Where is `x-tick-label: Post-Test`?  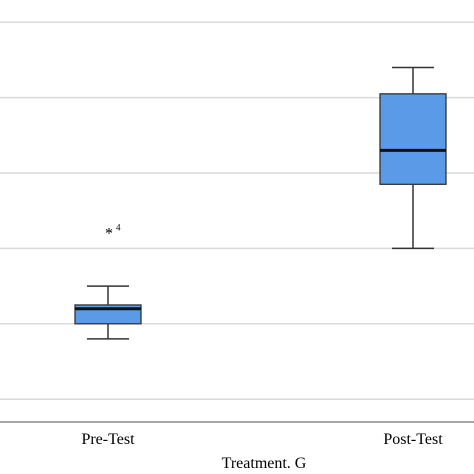
x-tick-label: Post-Test is located at coordinates (413, 439).